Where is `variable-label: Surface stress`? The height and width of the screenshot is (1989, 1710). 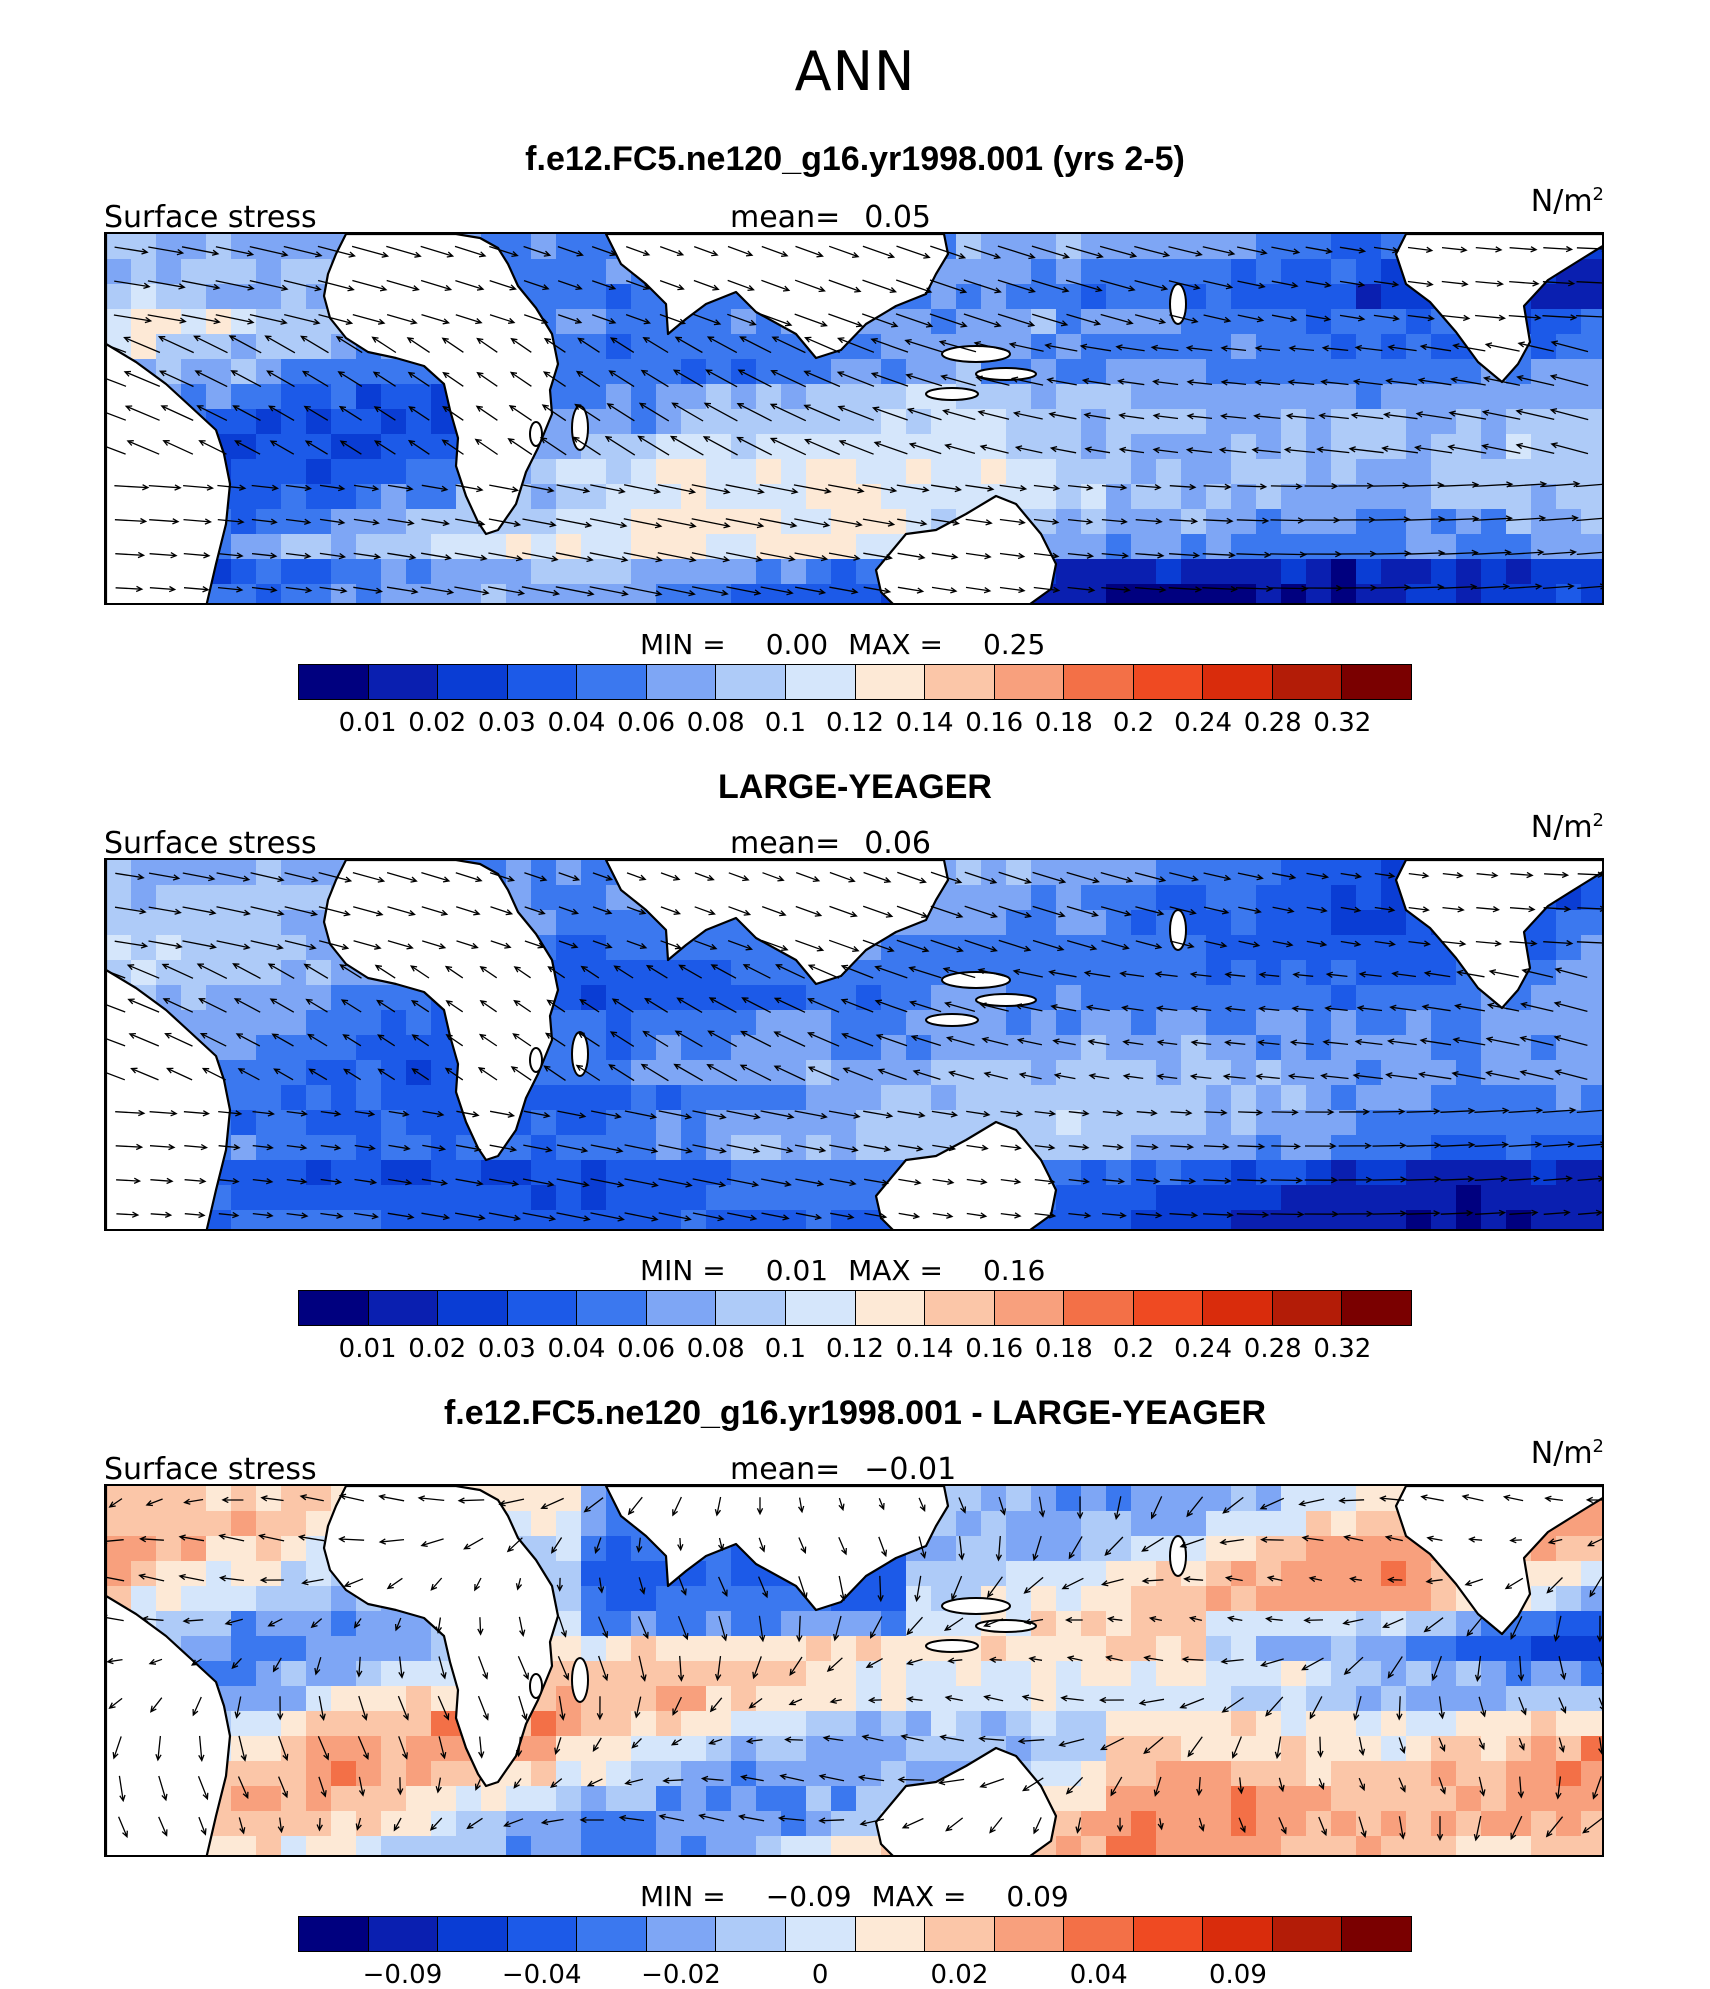 variable-label: Surface stress is located at coordinates (210, 843).